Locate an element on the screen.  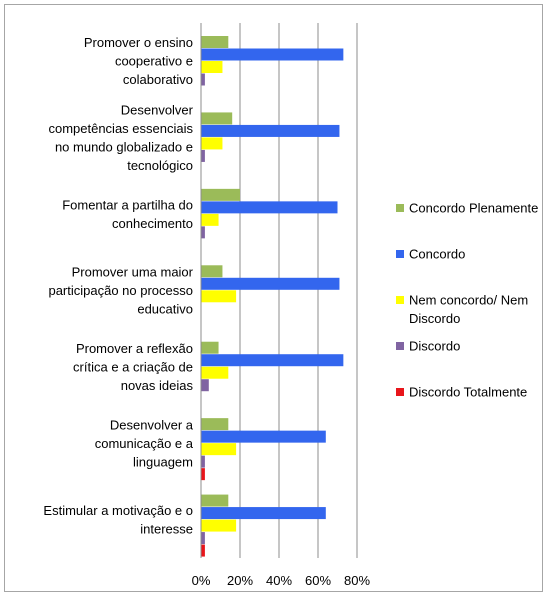
x-tick-label-4: 80% is located at coordinates (357, 580).